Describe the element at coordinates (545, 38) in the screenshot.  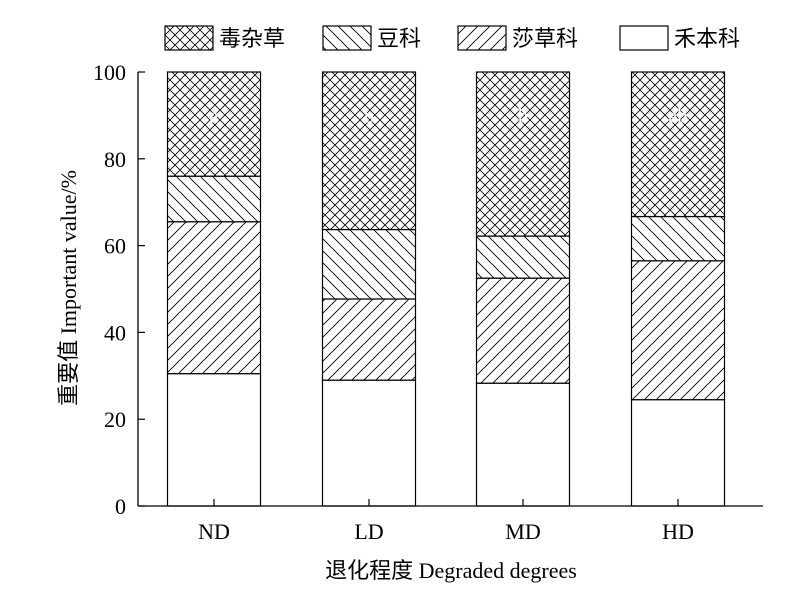
I see `legend-label-sedges: 莎草科` at that location.